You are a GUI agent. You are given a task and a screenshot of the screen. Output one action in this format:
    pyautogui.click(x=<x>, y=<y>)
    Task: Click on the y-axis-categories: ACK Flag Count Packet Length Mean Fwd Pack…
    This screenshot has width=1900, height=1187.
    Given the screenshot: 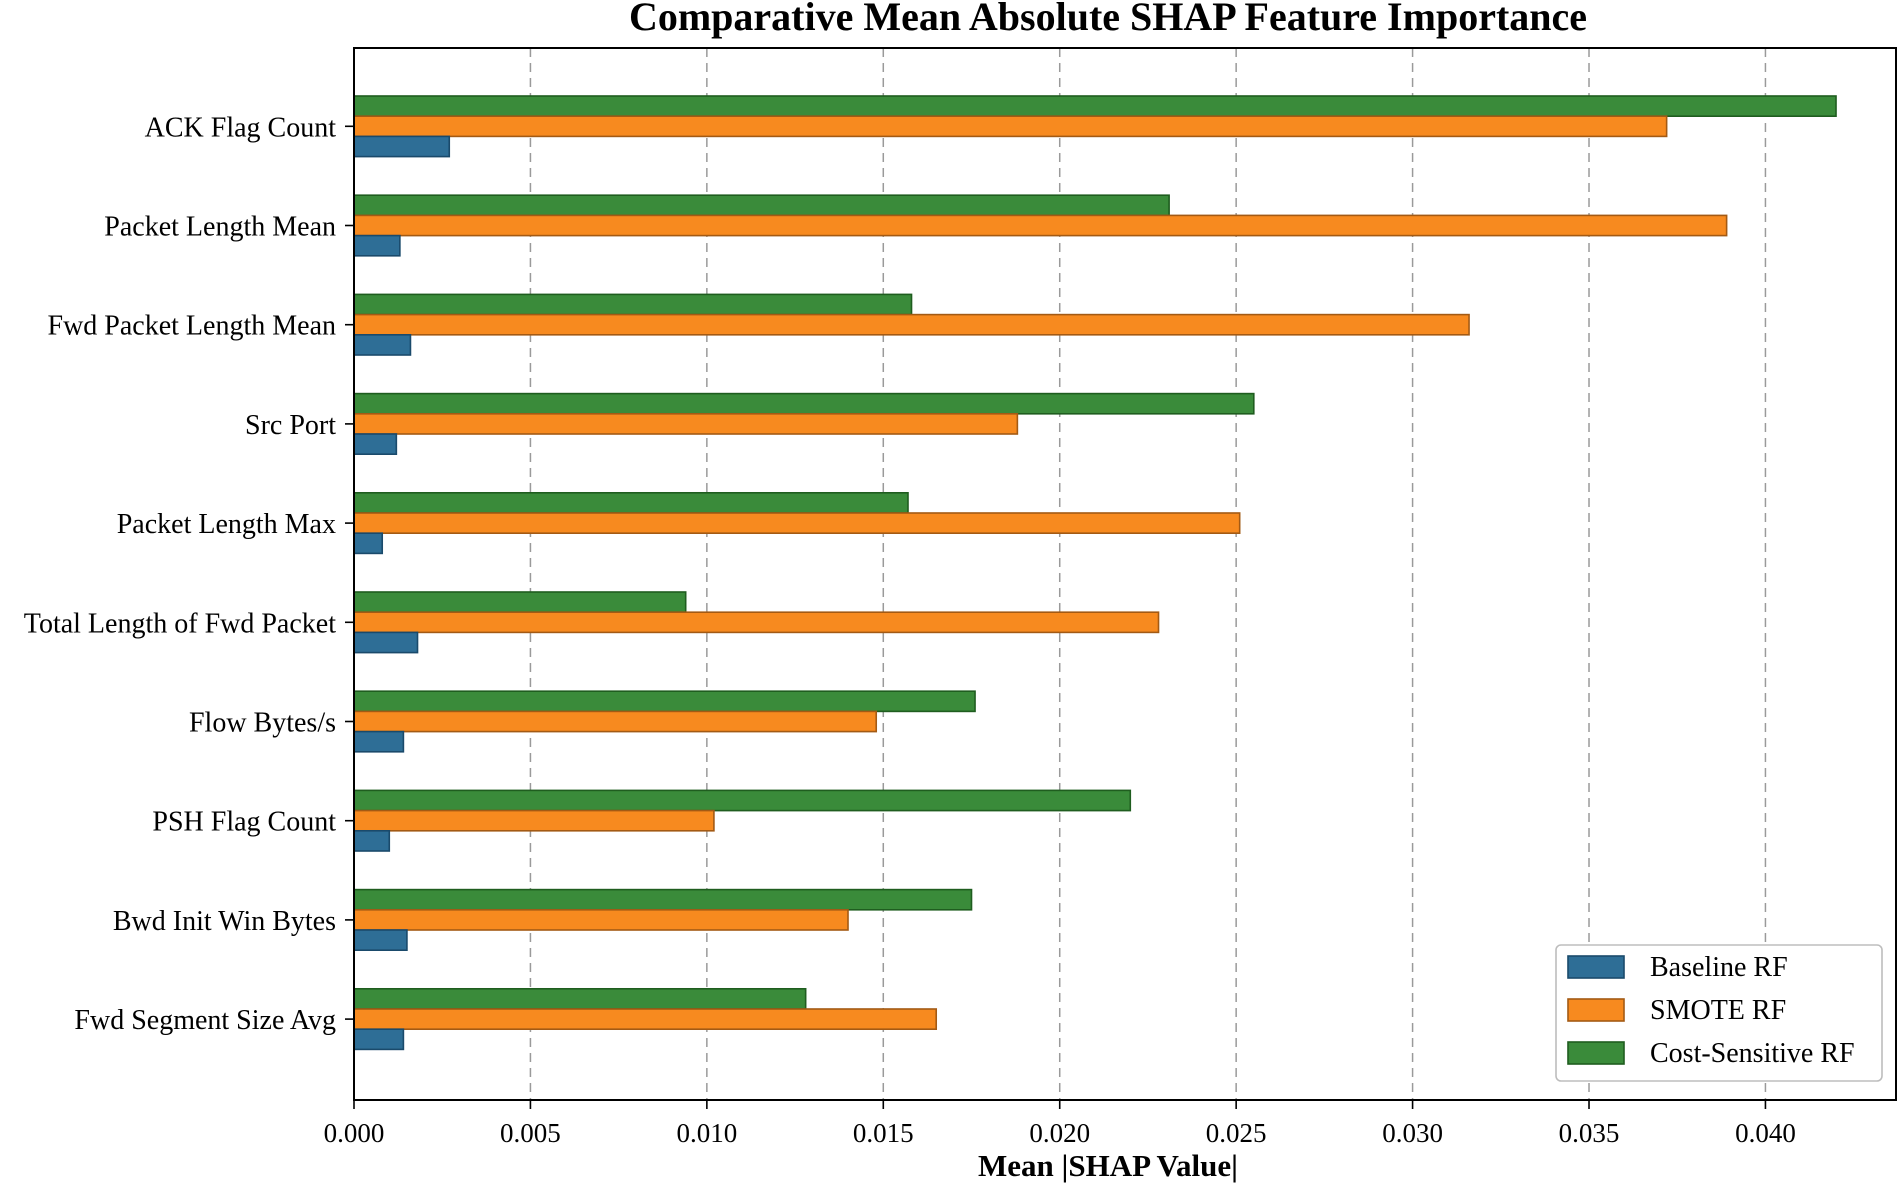 What is the action you would take?
    pyautogui.click(x=189, y=574)
    